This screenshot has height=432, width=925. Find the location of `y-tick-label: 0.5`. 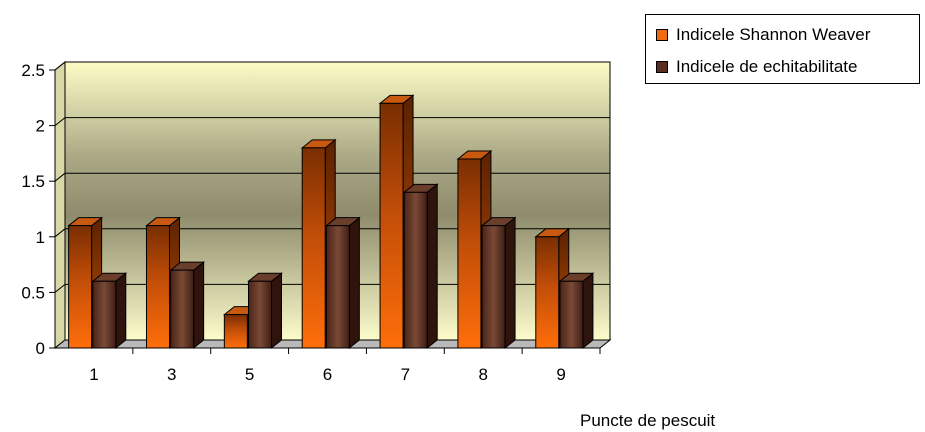

y-tick-label: 0.5 is located at coordinates (33, 292).